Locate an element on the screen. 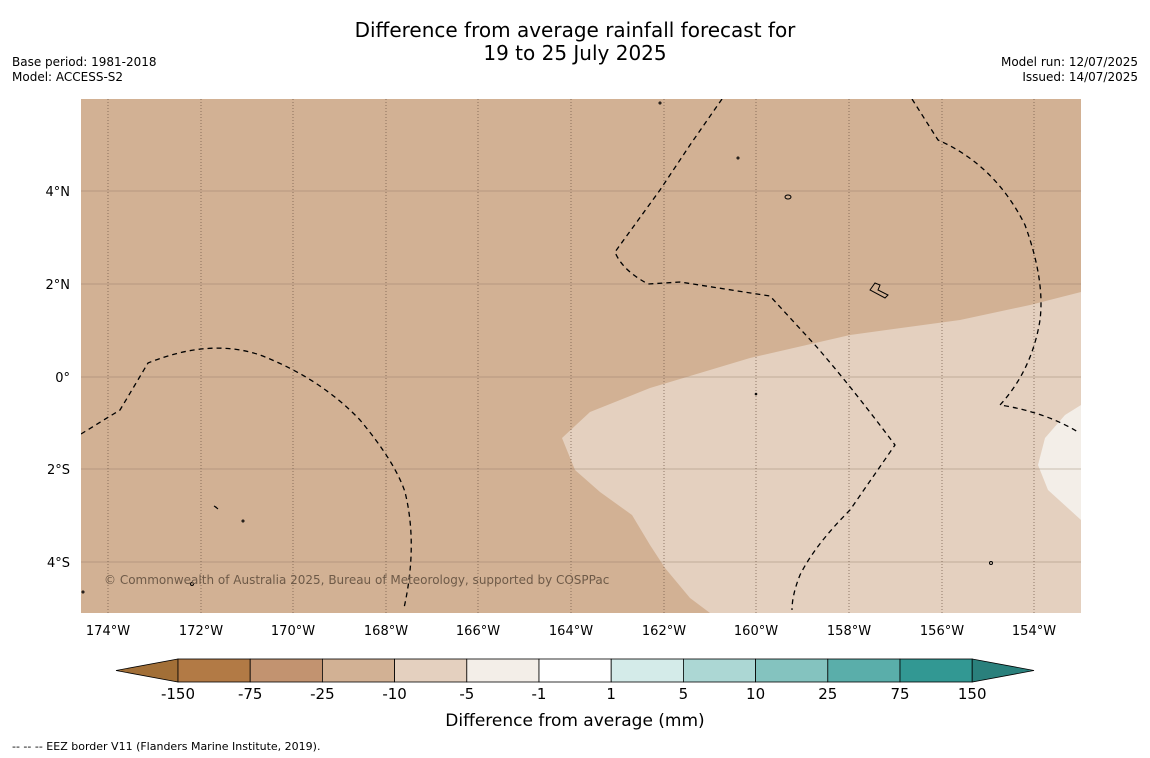  meta-right: Model run: 12/07/2025 Issued: 14/07/2025 is located at coordinates (1069, 70).